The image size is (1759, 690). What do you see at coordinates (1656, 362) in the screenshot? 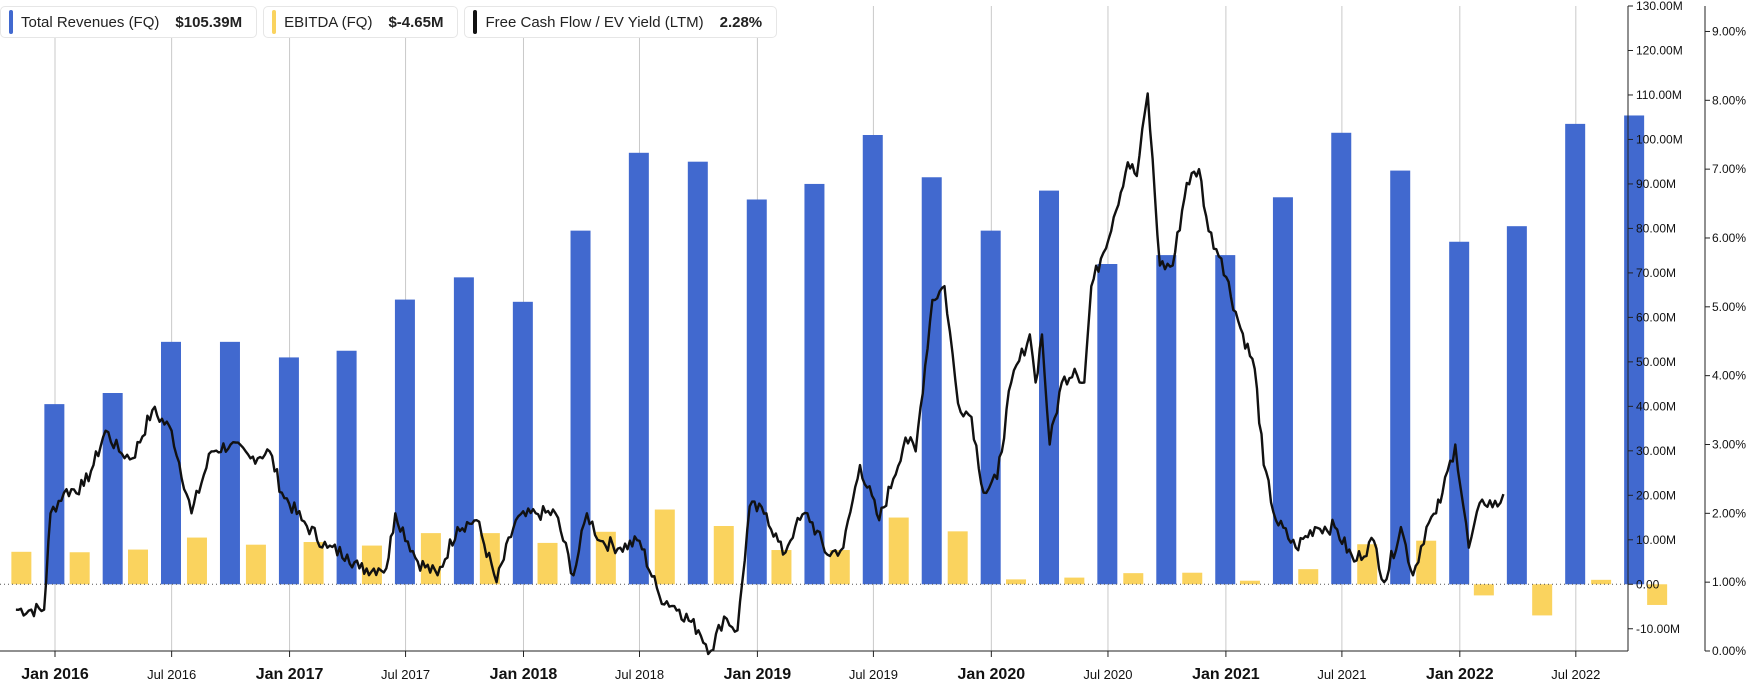
I see `y-left-tick-label: 50.00M` at bounding box center [1656, 362].